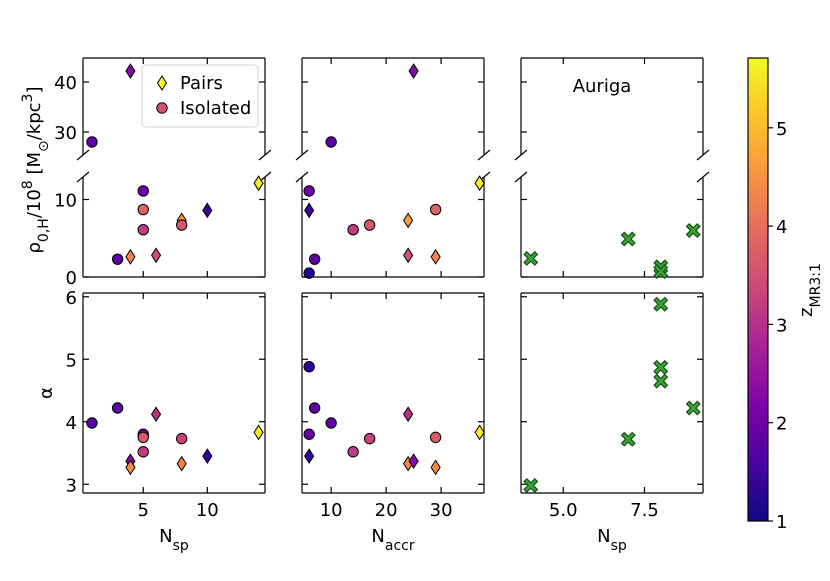 This screenshot has width=830, height=581. Describe the element at coordinates (71, 360) in the screenshot. I see `y-tick-label: 5` at that location.